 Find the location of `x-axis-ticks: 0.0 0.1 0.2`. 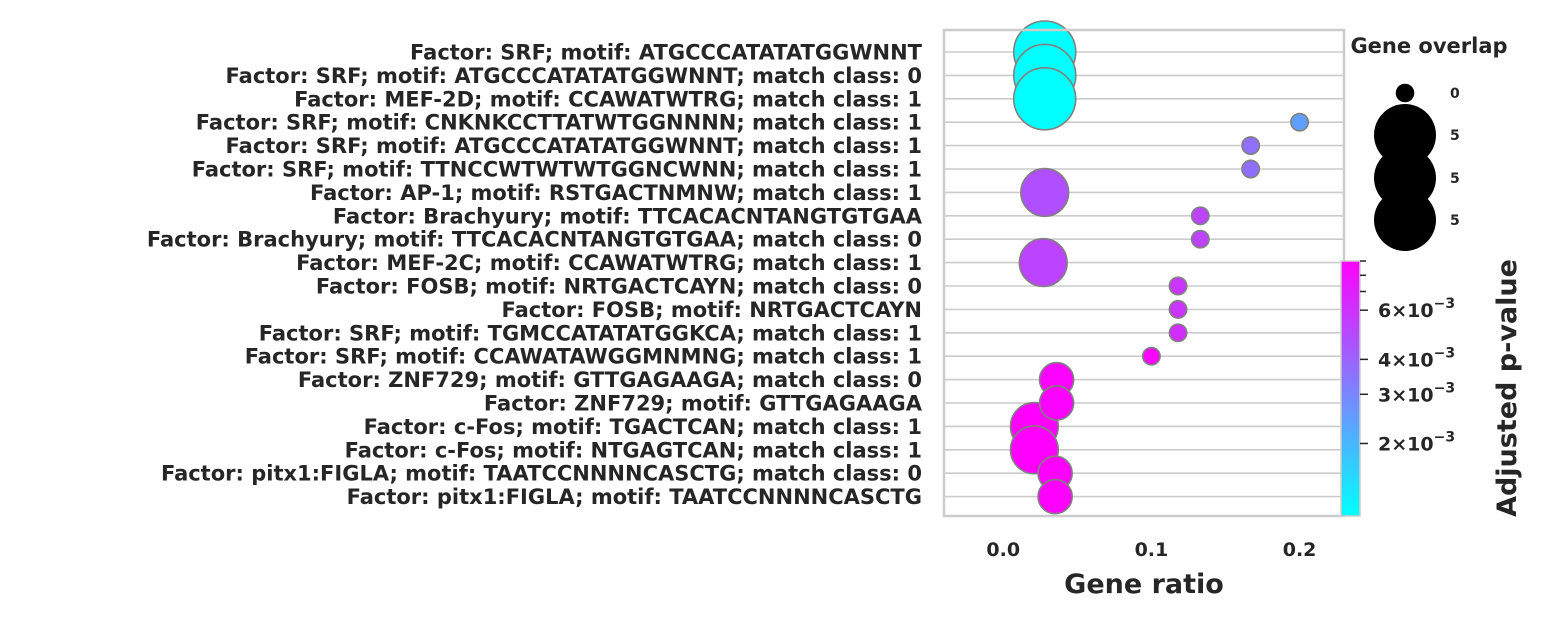

x-axis-ticks: 0.0 0.1 0.2 is located at coordinates (1151, 550).